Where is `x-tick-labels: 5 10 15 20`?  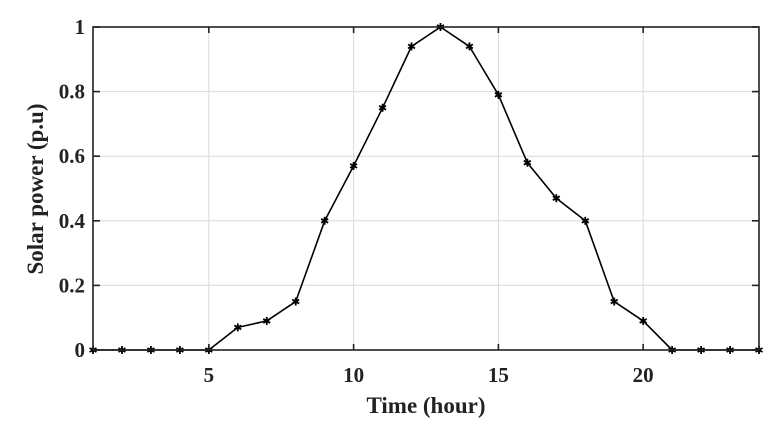 x-tick-labels: 5 10 15 20 is located at coordinates (429, 375).